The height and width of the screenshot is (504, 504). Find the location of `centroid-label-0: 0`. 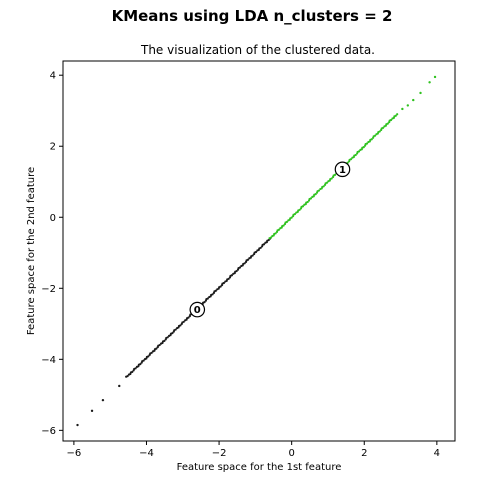

centroid-label-0: 0 is located at coordinates (197, 310).